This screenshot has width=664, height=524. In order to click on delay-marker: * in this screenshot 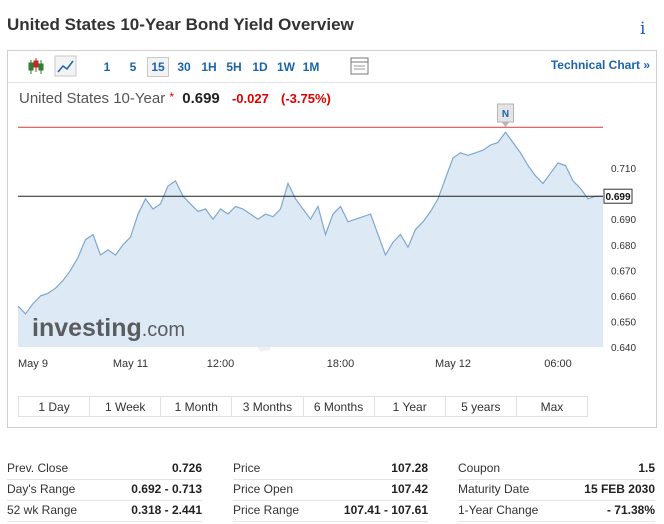, I will do `click(172, 97)`.